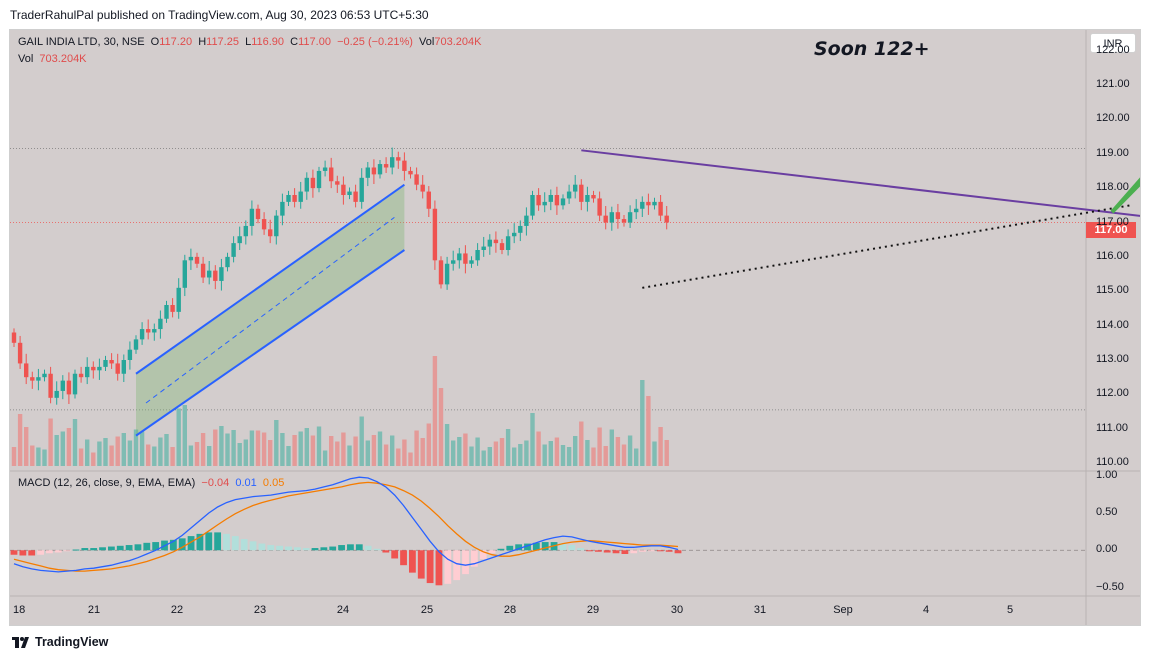 This screenshot has width=1151, height=661. I want to click on price-tick-label: 113.00, so click(1112, 359).